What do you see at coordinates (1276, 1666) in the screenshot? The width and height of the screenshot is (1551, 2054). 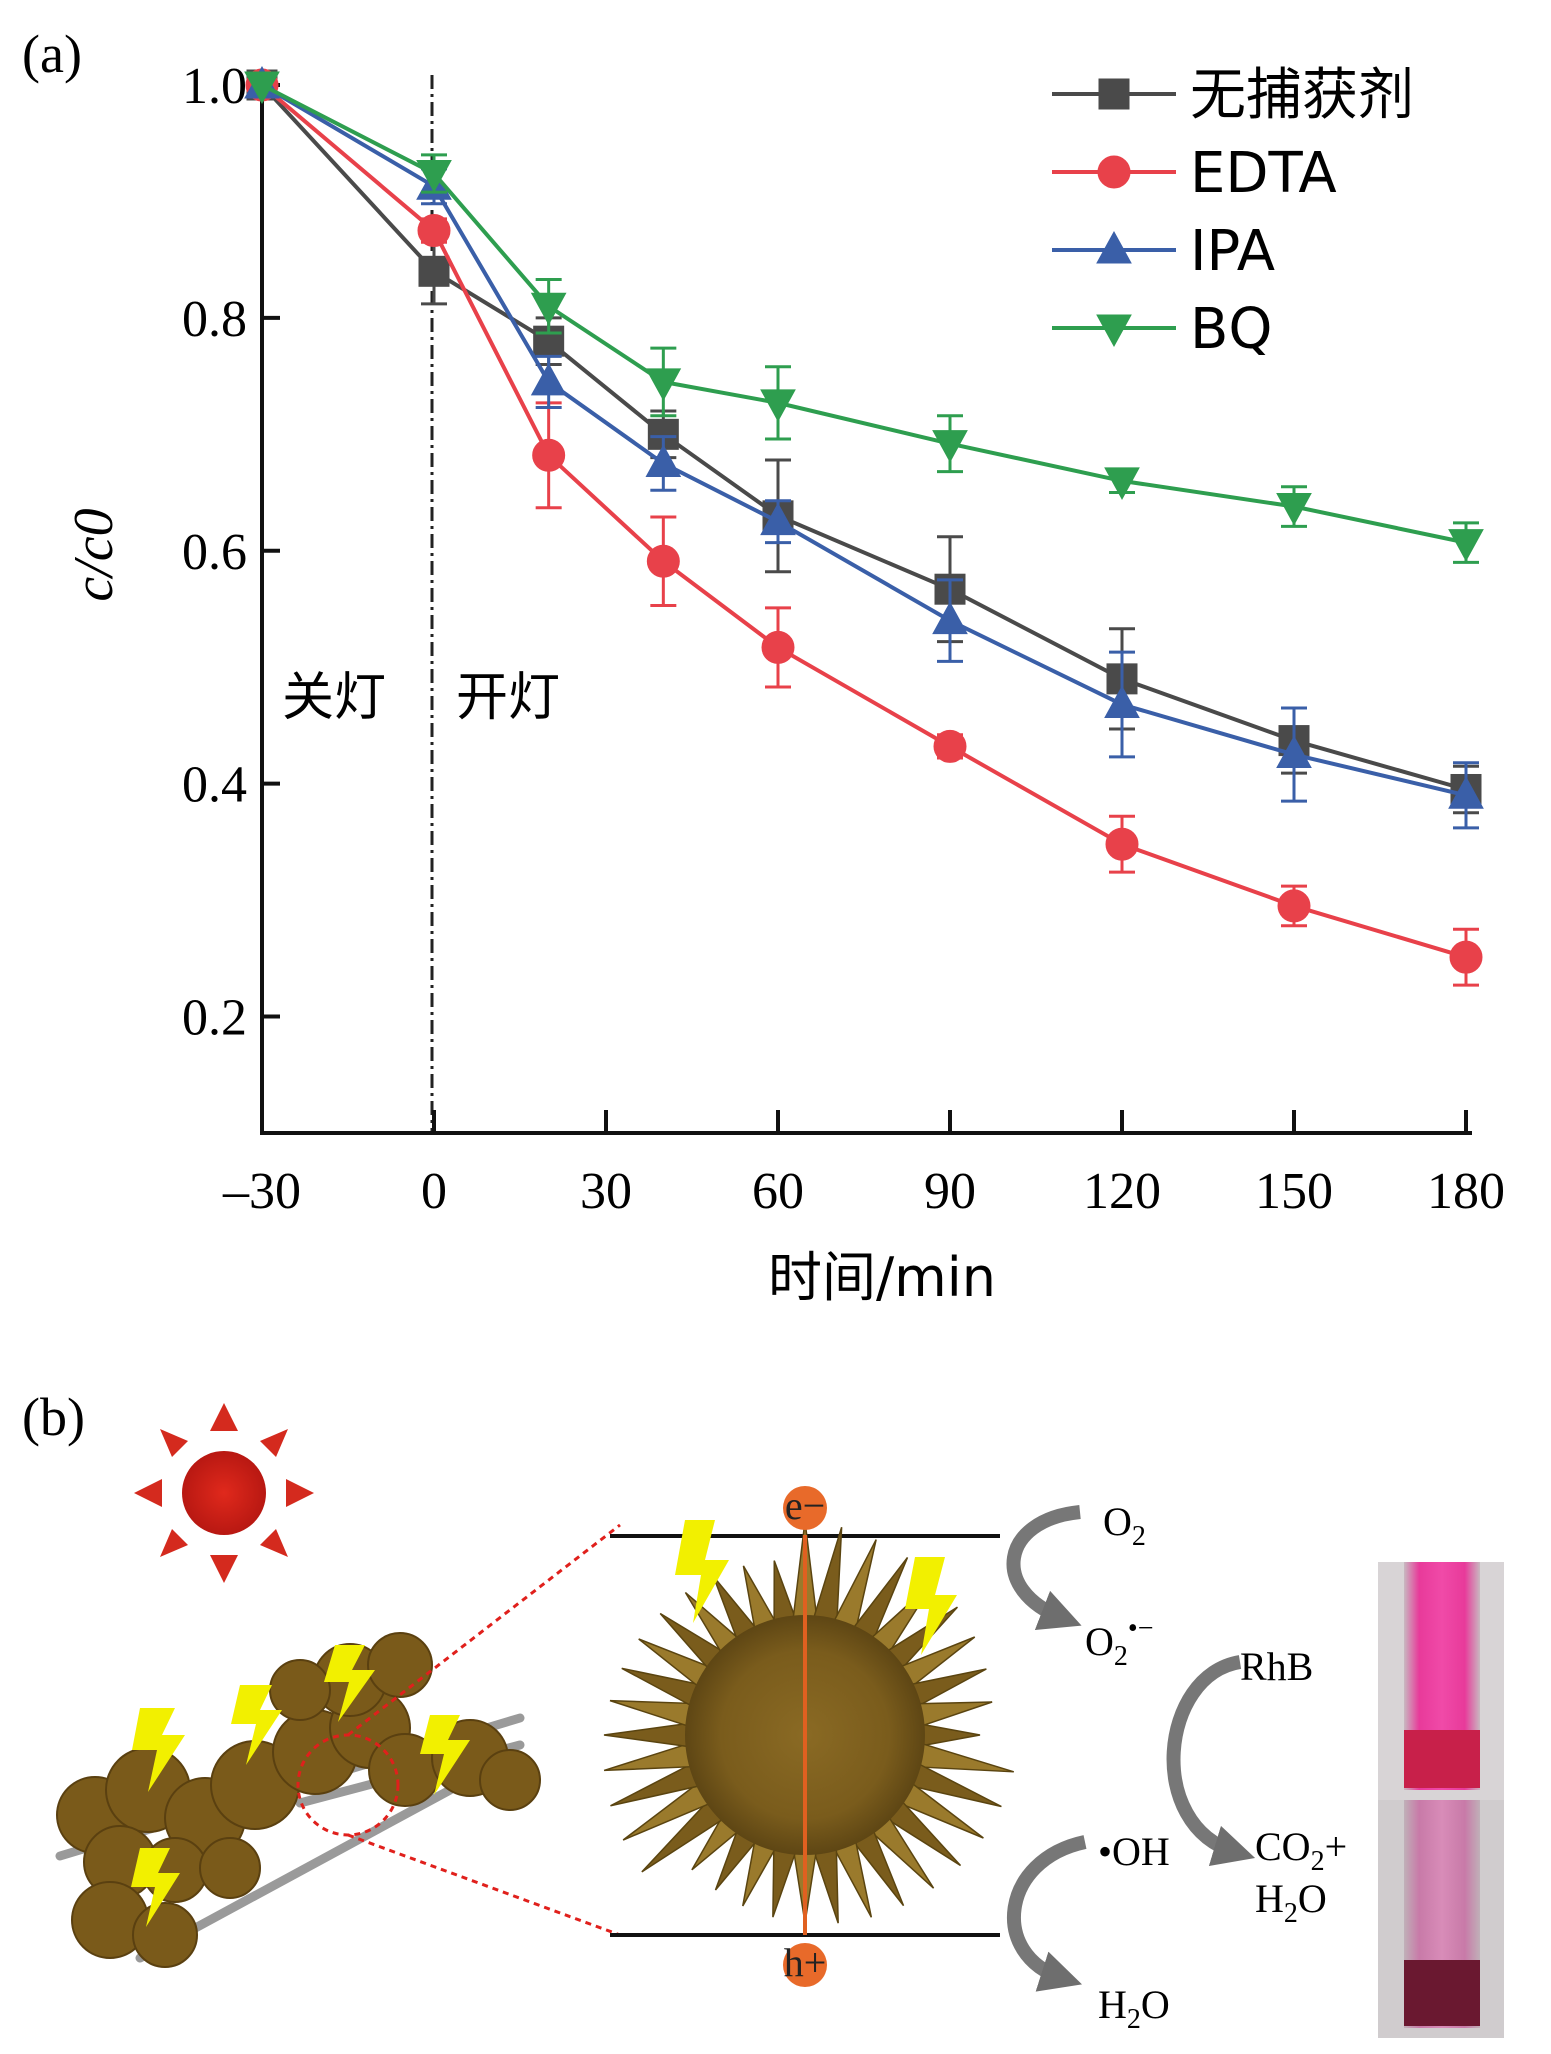 I see `rhb-label: RhB` at bounding box center [1276, 1666].